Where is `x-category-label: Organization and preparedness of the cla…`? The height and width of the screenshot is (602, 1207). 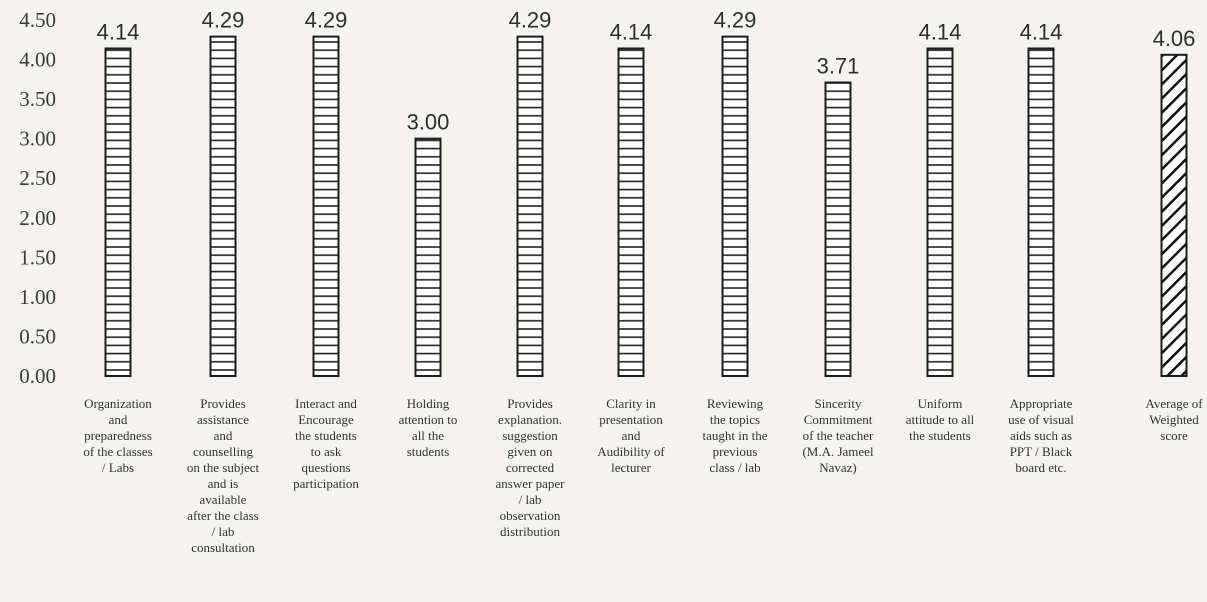
x-category-label: Organization and preparedness of the cla… is located at coordinates (118, 435).